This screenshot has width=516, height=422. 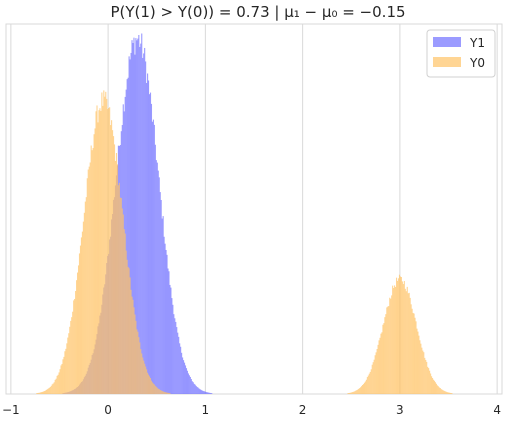 What do you see at coordinates (108, 410) in the screenshot?
I see `x-tick-label: 0` at bounding box center [108, 410].